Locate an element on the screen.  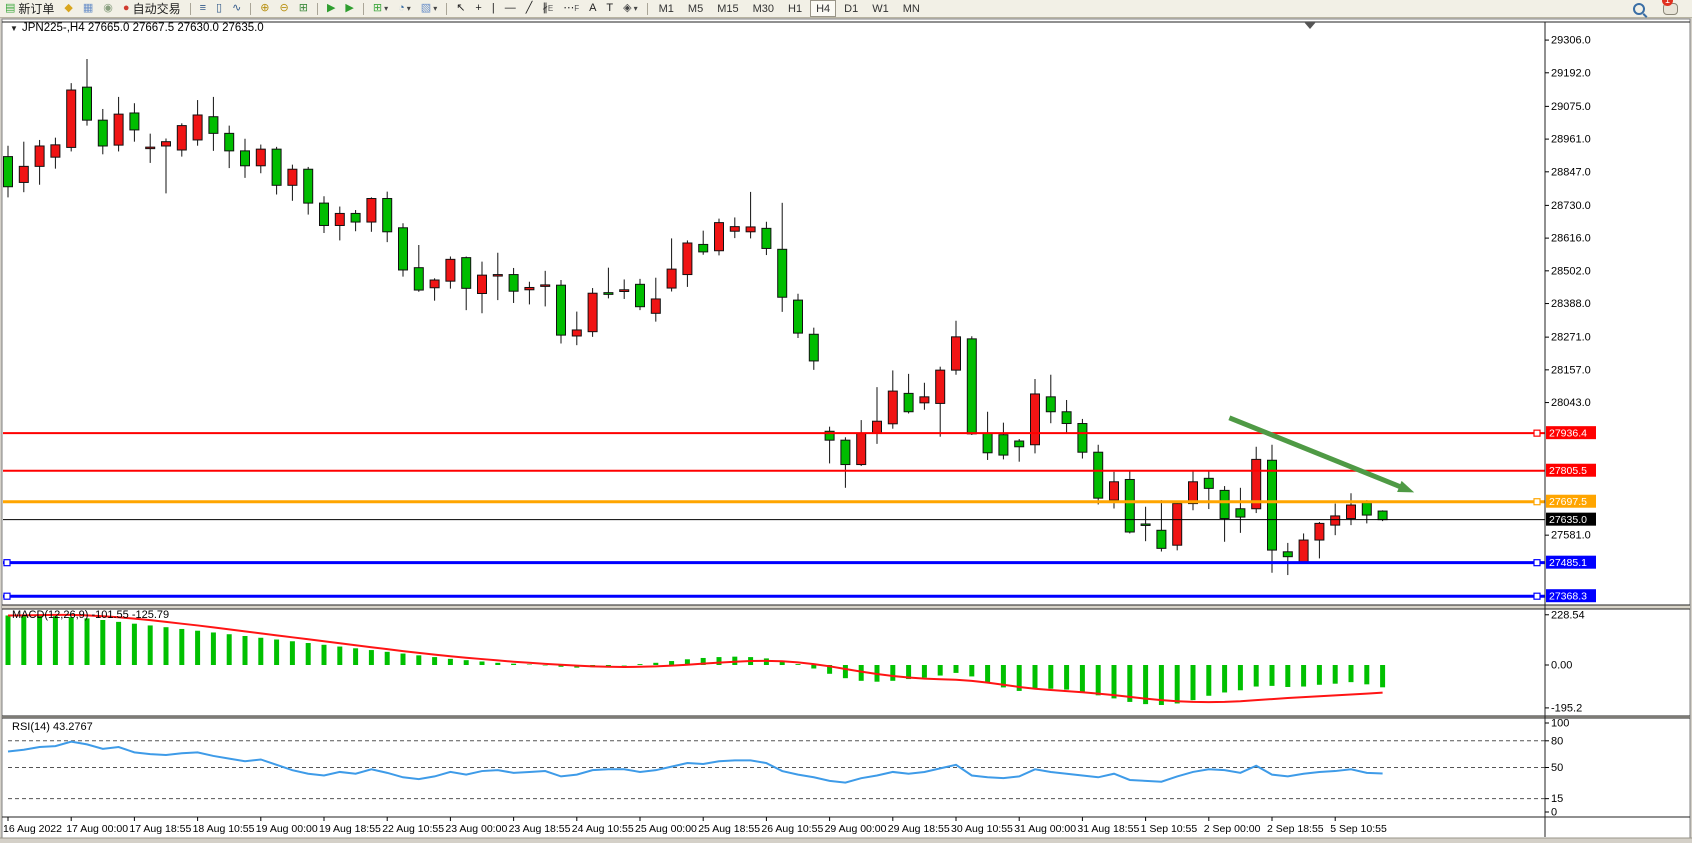
trend-arrow is located at coordinates (1321, 454).